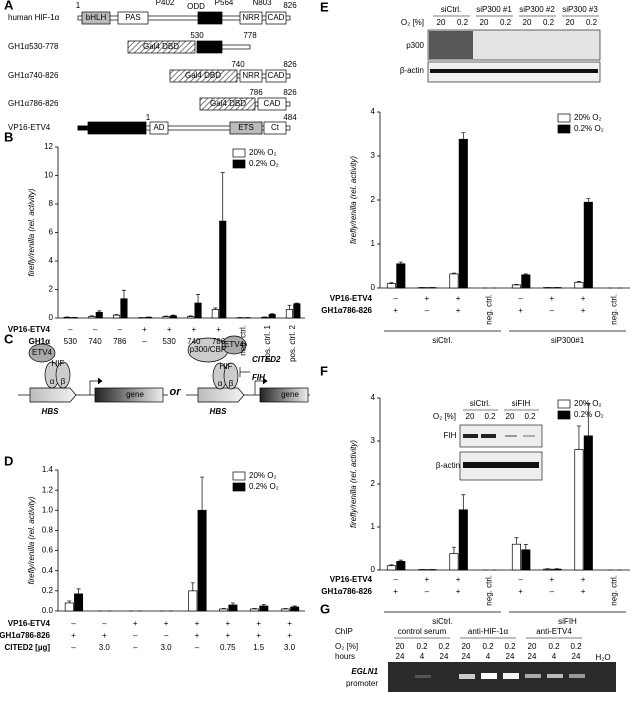 The image size is (637, 714). What do you see at coordinates (373, 483) in the screenshot?
I see `label: 2` at bounding box center [373, 483].